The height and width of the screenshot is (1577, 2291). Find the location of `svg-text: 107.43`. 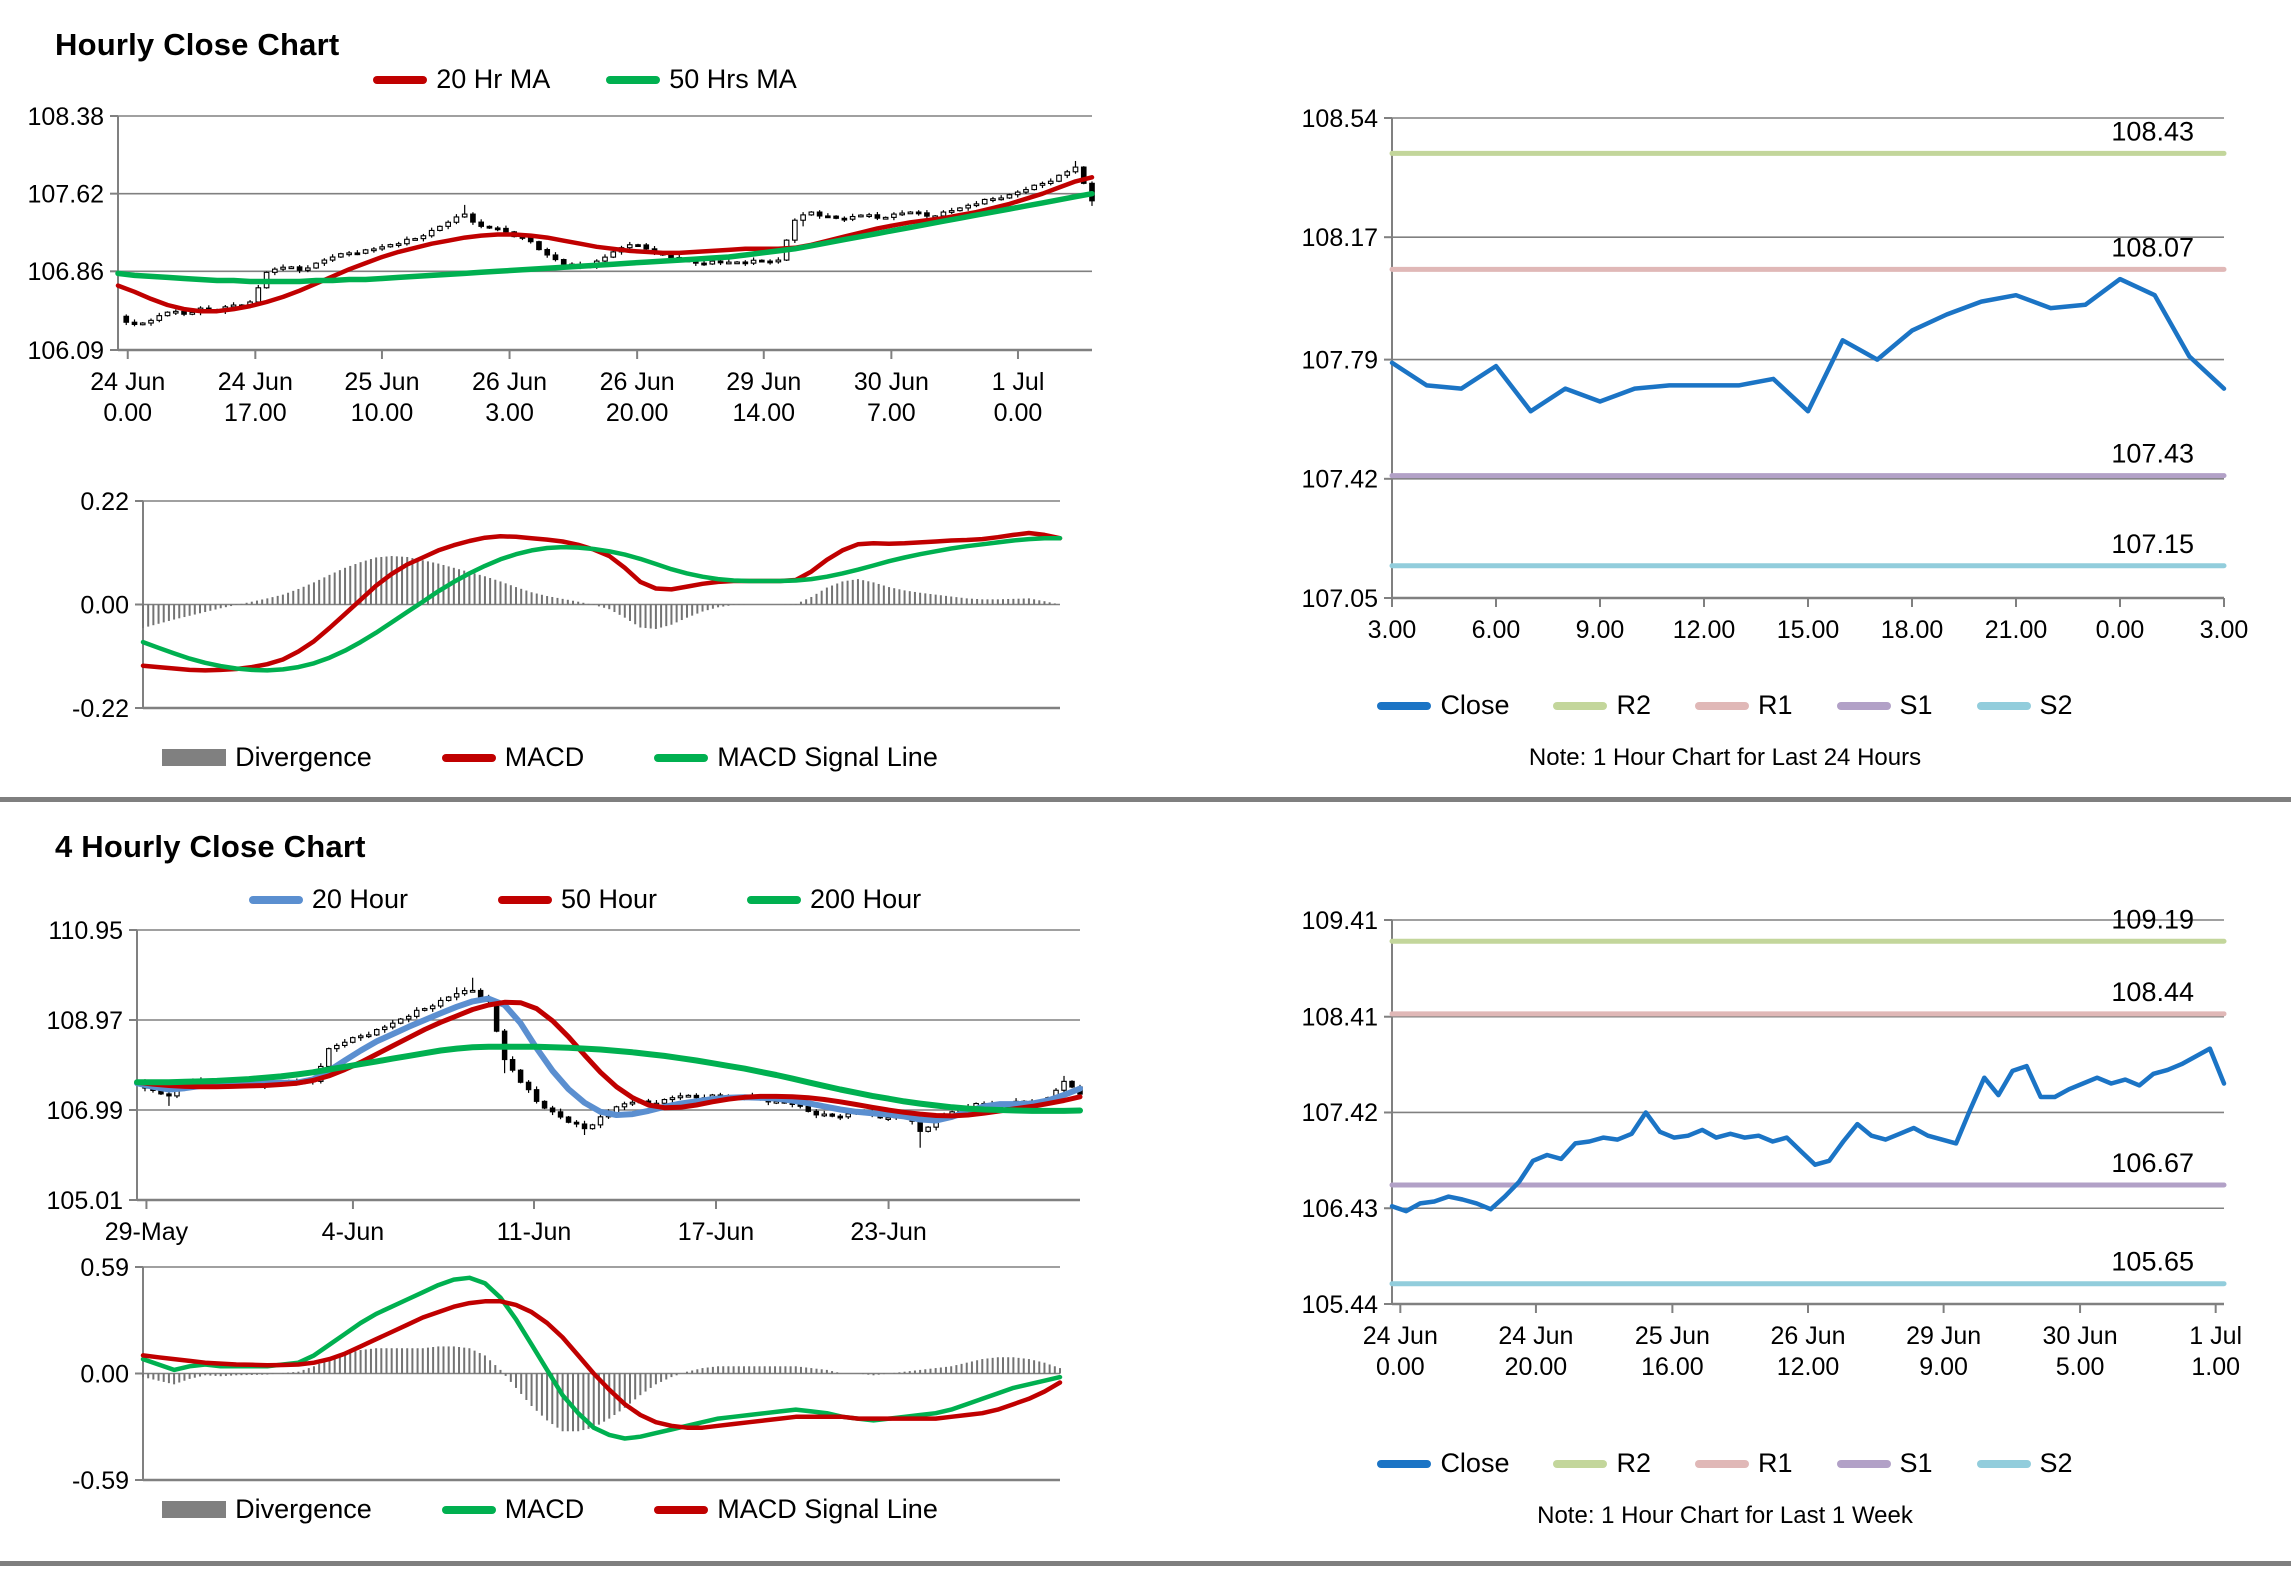

svg-text: 107.43 is located at coordinates (2152, 454).